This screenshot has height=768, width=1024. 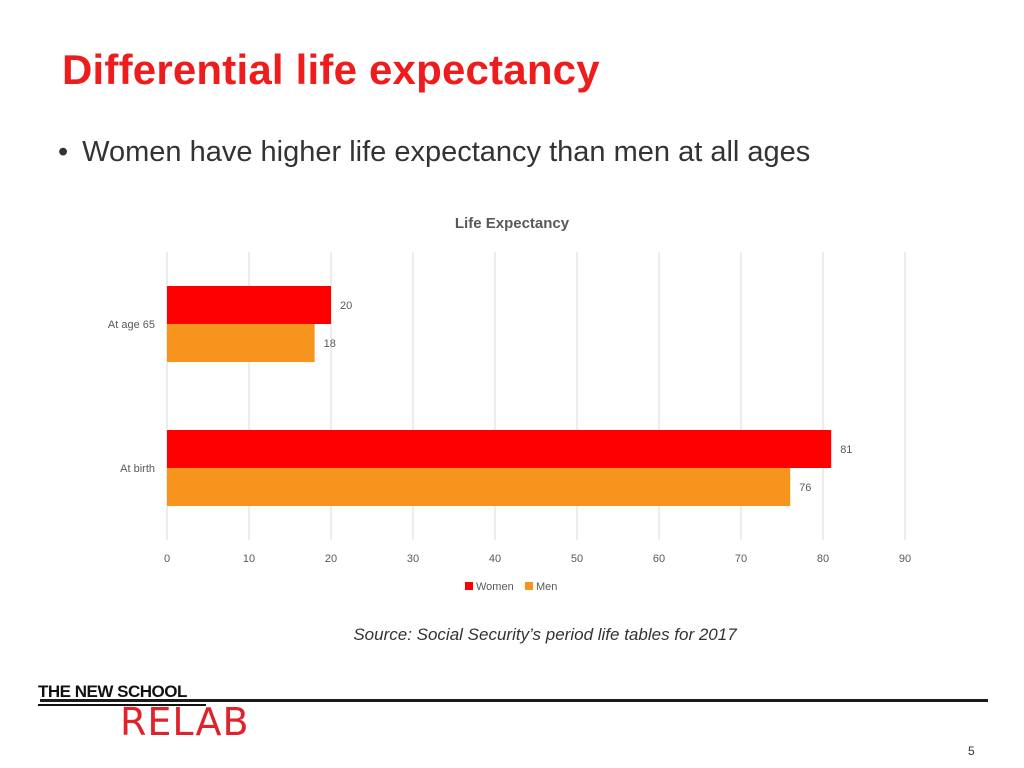 I want to click on logo-relab-text: RELAB, so click(x=185, y=722).